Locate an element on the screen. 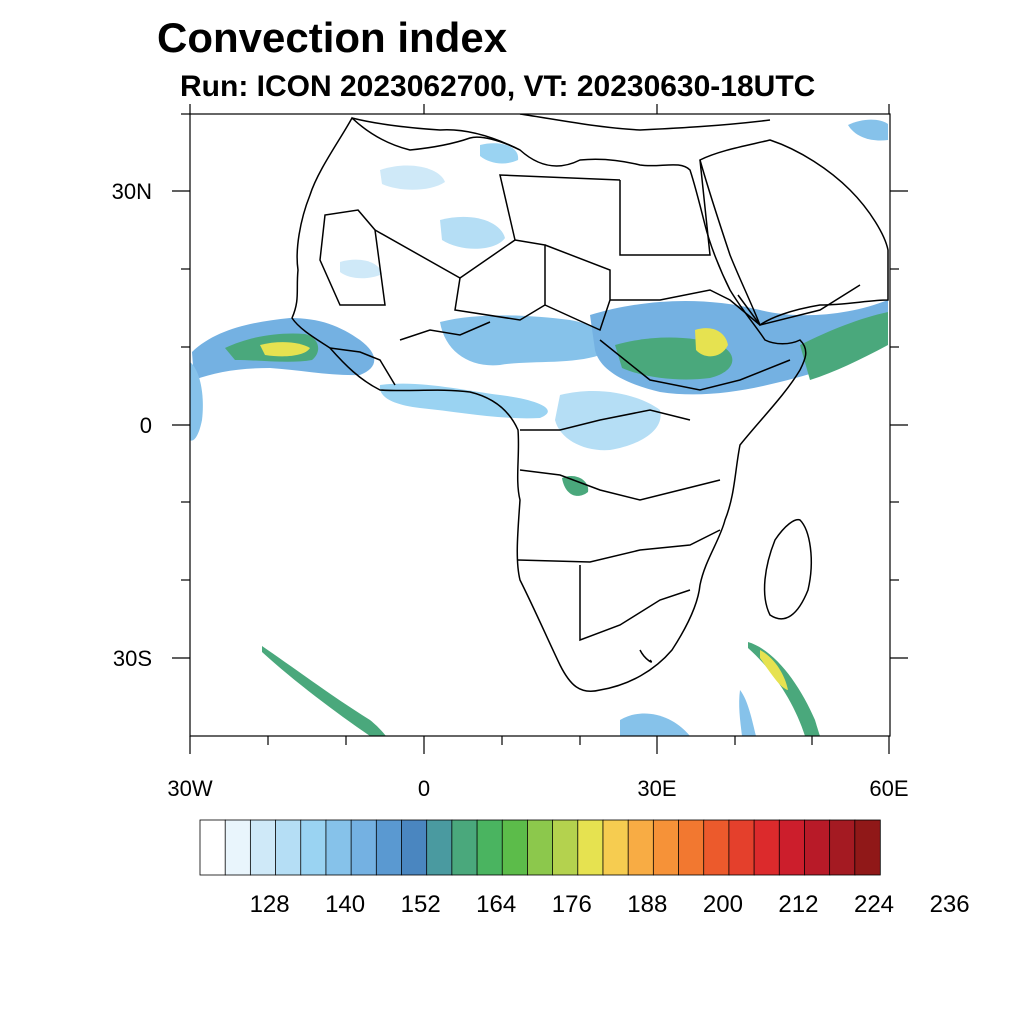 This screenshot has height=1024, width=1024. colorbar-label: 188 is located at coordinates (647, 904).